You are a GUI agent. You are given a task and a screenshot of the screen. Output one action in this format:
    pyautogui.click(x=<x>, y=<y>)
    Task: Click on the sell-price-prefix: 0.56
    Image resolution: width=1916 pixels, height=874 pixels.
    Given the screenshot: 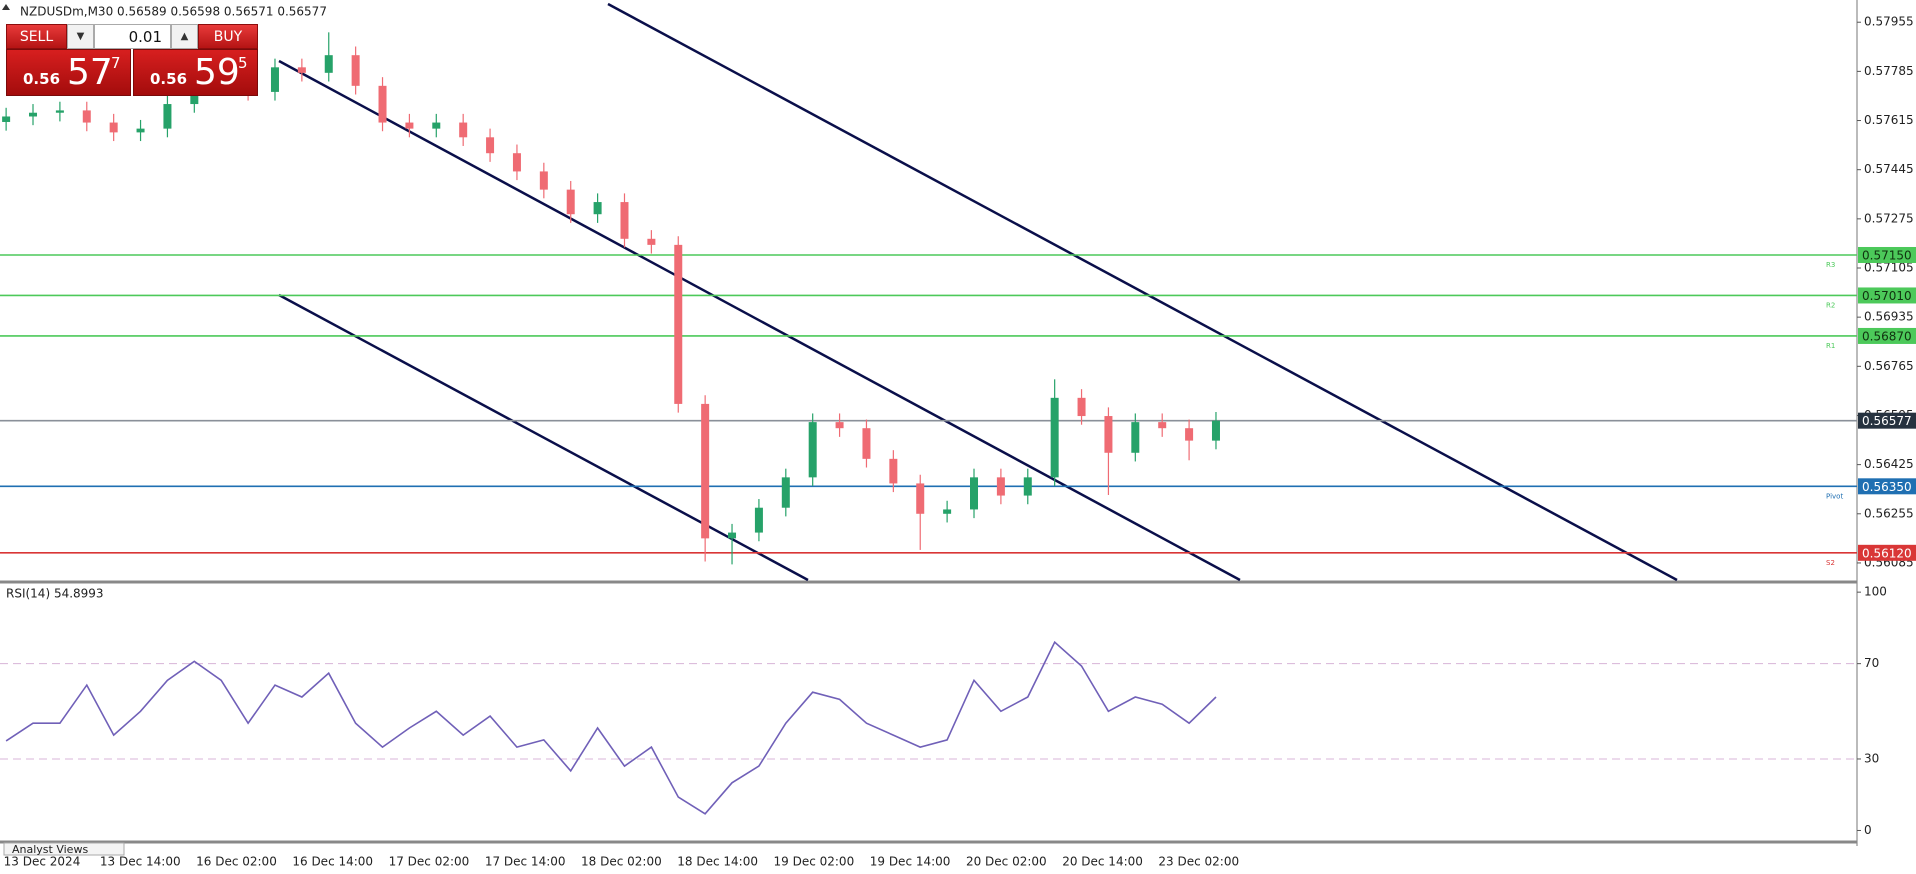 What is the action you would take?
    pyautogui.click(x=42, y=79)
    